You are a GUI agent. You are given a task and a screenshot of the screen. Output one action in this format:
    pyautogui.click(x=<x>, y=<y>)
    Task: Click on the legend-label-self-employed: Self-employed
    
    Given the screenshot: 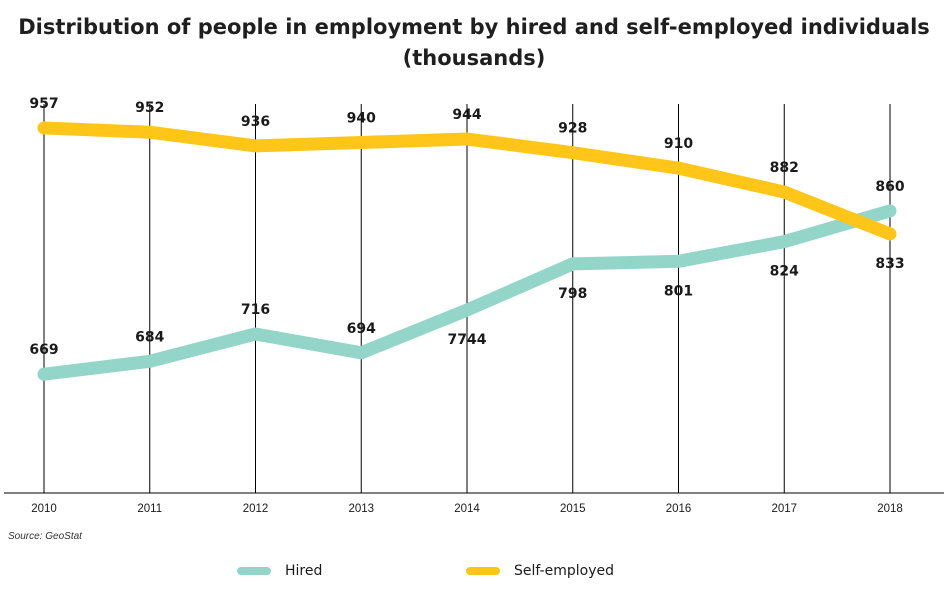 What is the action you would take?
    pyautogui.click(x=564, y=571)
    